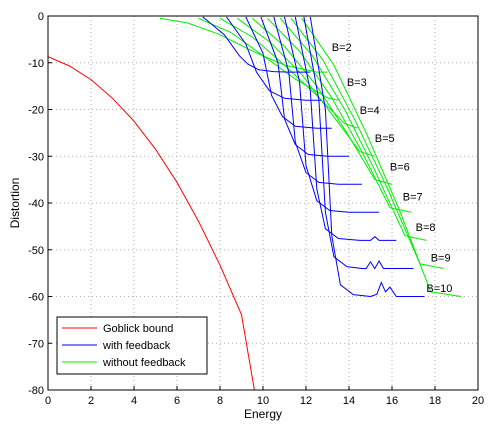  I want to click on x-tick-label: 14, so click(349, 401).